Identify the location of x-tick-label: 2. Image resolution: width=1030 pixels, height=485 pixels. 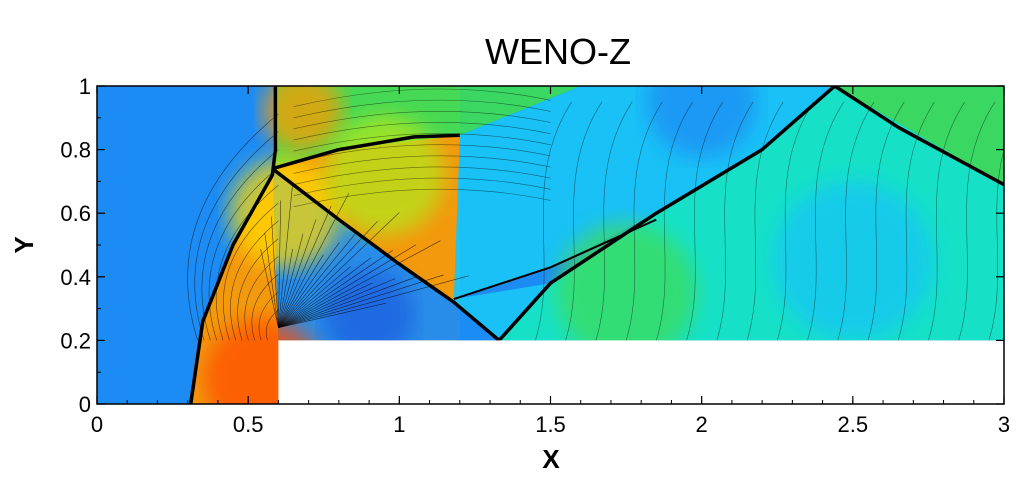
(702, 424).